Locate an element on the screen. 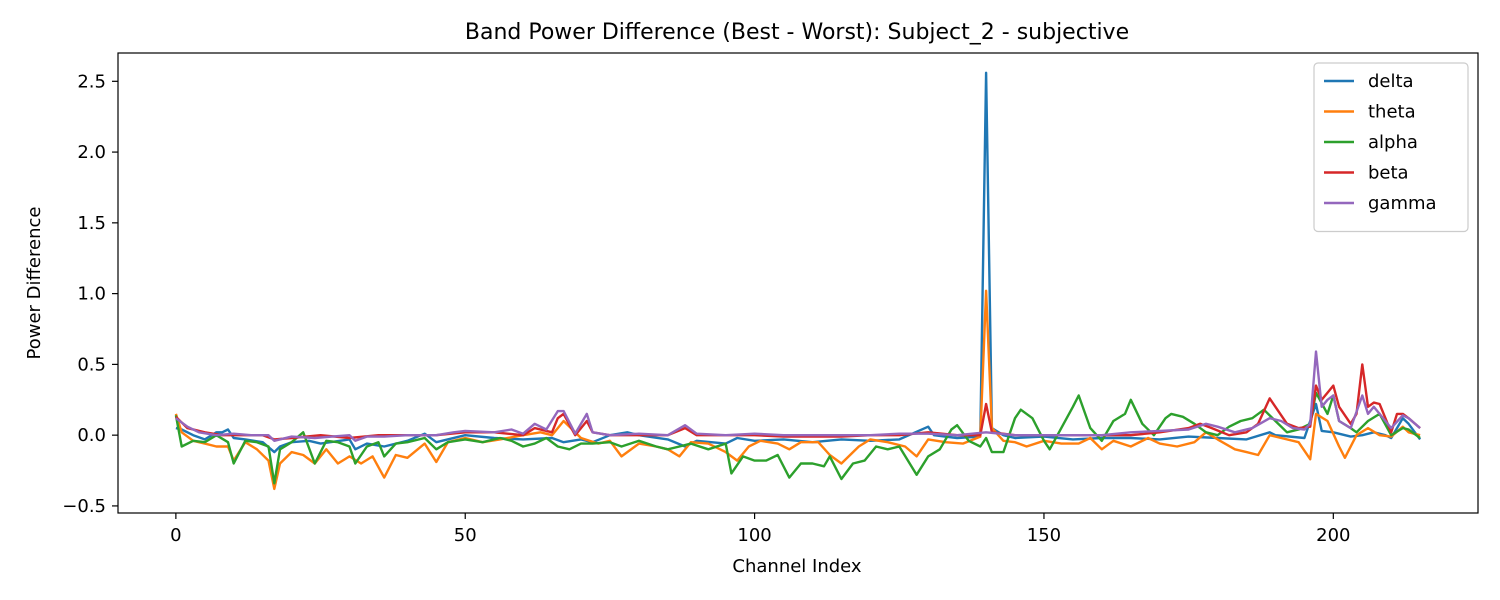  legend-label-beta: beta is located at coordinates (1388, 173).